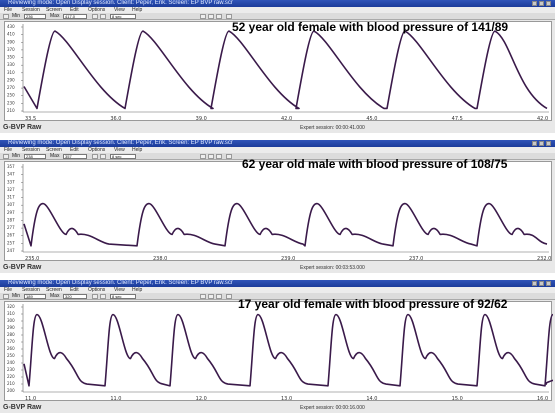  Describe the element at coordinates (22, 127) in the screenshot. I see `signal-source-label: G-BVP Raw` at that location.